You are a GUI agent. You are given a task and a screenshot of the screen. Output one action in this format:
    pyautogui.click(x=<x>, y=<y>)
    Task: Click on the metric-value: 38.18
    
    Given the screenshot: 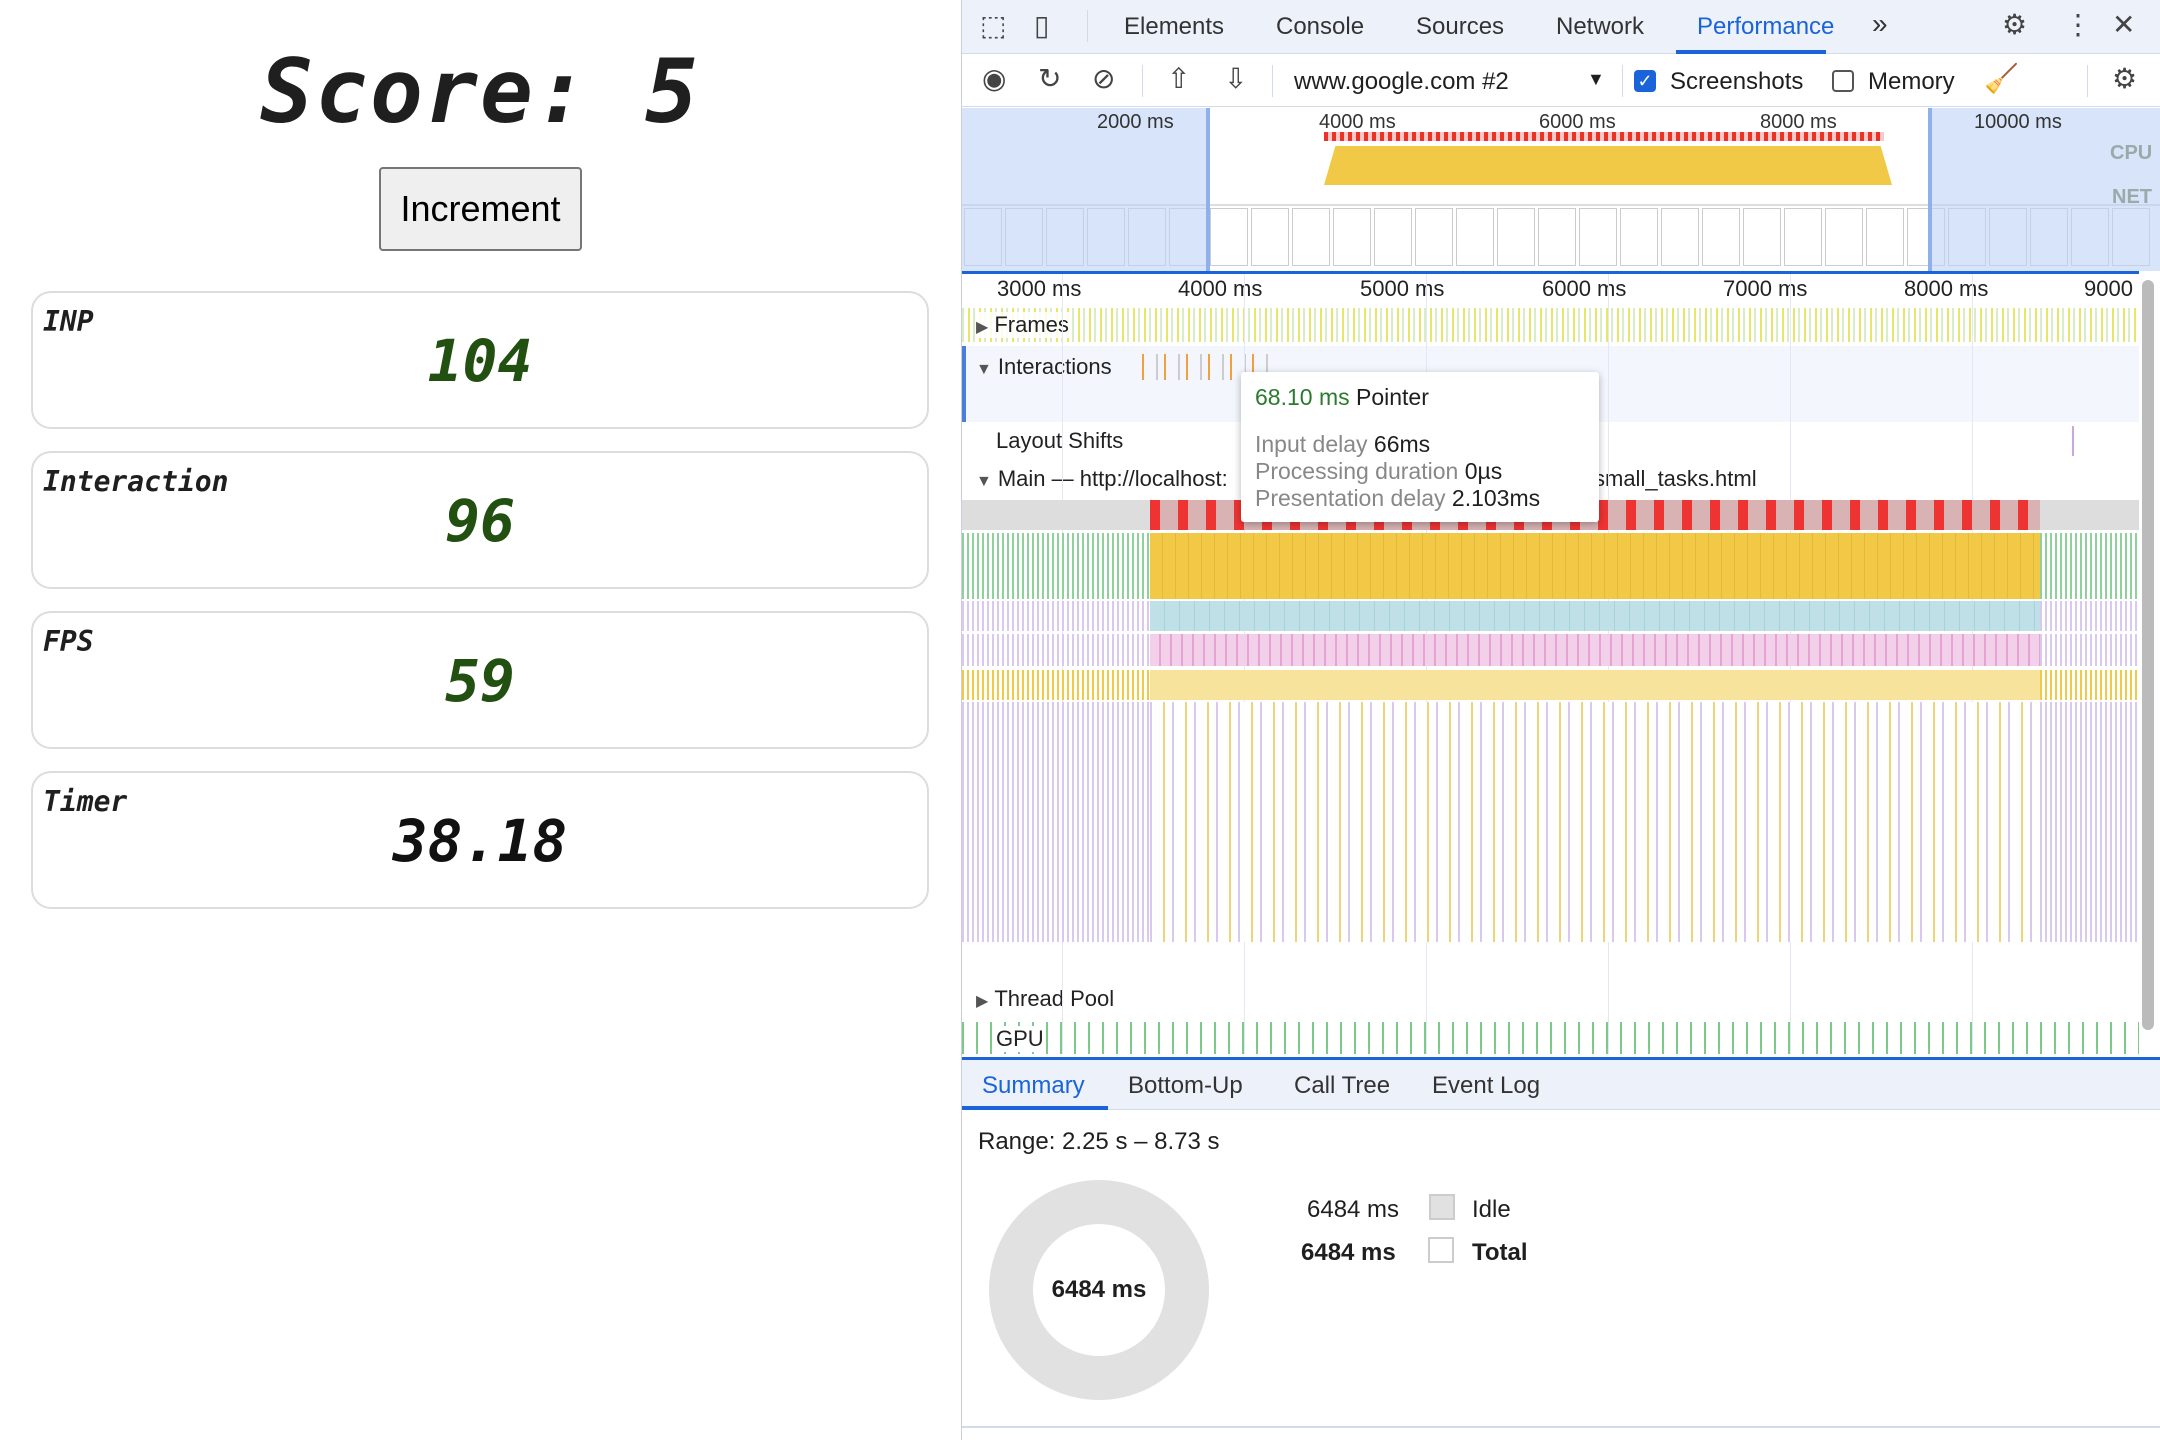 What is the action you would take?
    pyautogui.click(x=480, y=841)
    